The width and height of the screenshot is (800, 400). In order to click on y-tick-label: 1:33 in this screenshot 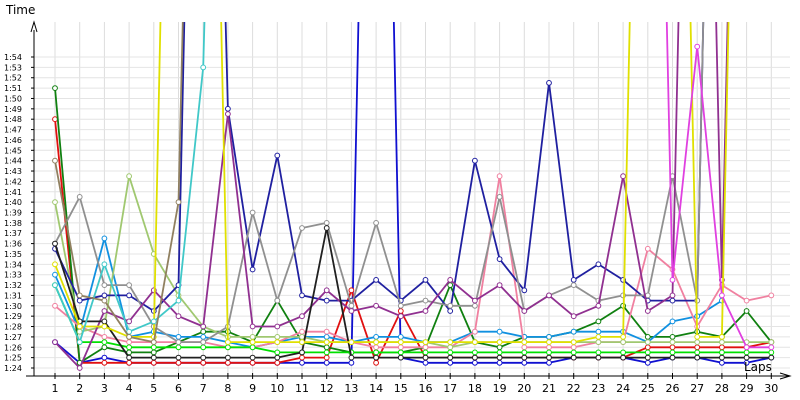, I will do `click(13, 275)`.